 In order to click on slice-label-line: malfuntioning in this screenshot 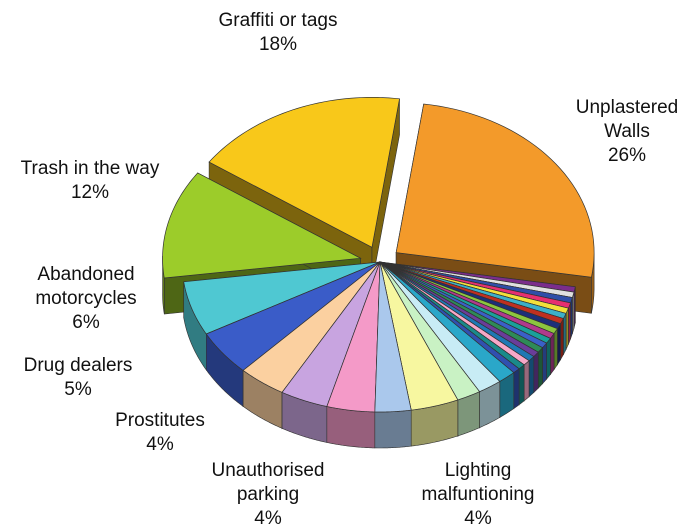, I will do `click(477, 494)`.